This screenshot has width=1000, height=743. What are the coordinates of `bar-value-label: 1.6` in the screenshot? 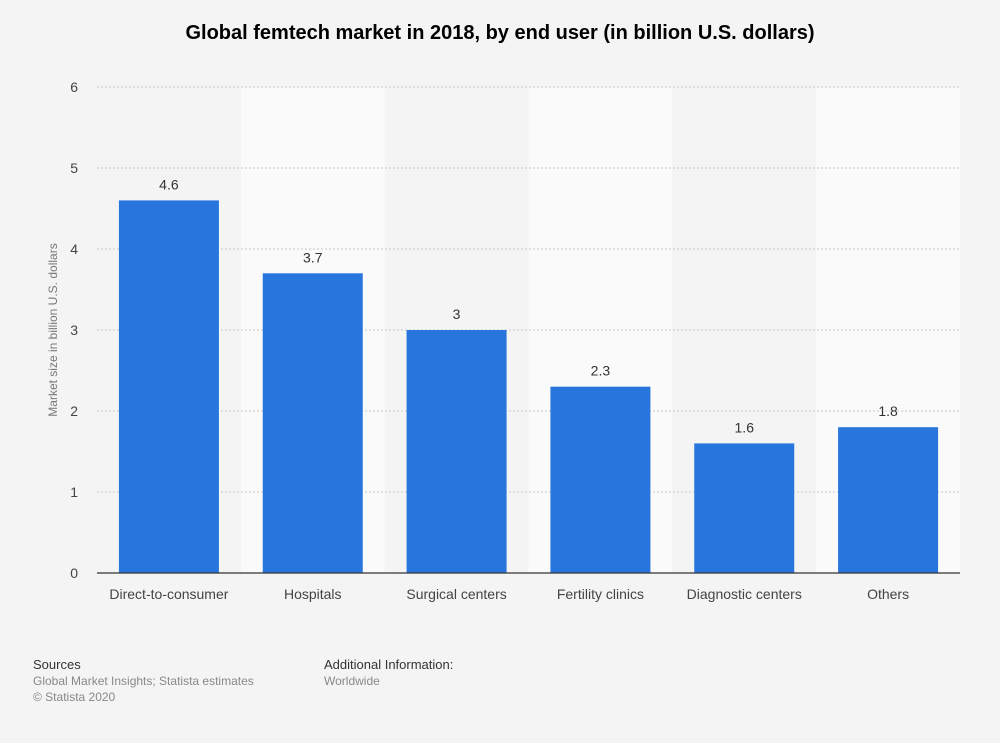 It's located at (745, 427).